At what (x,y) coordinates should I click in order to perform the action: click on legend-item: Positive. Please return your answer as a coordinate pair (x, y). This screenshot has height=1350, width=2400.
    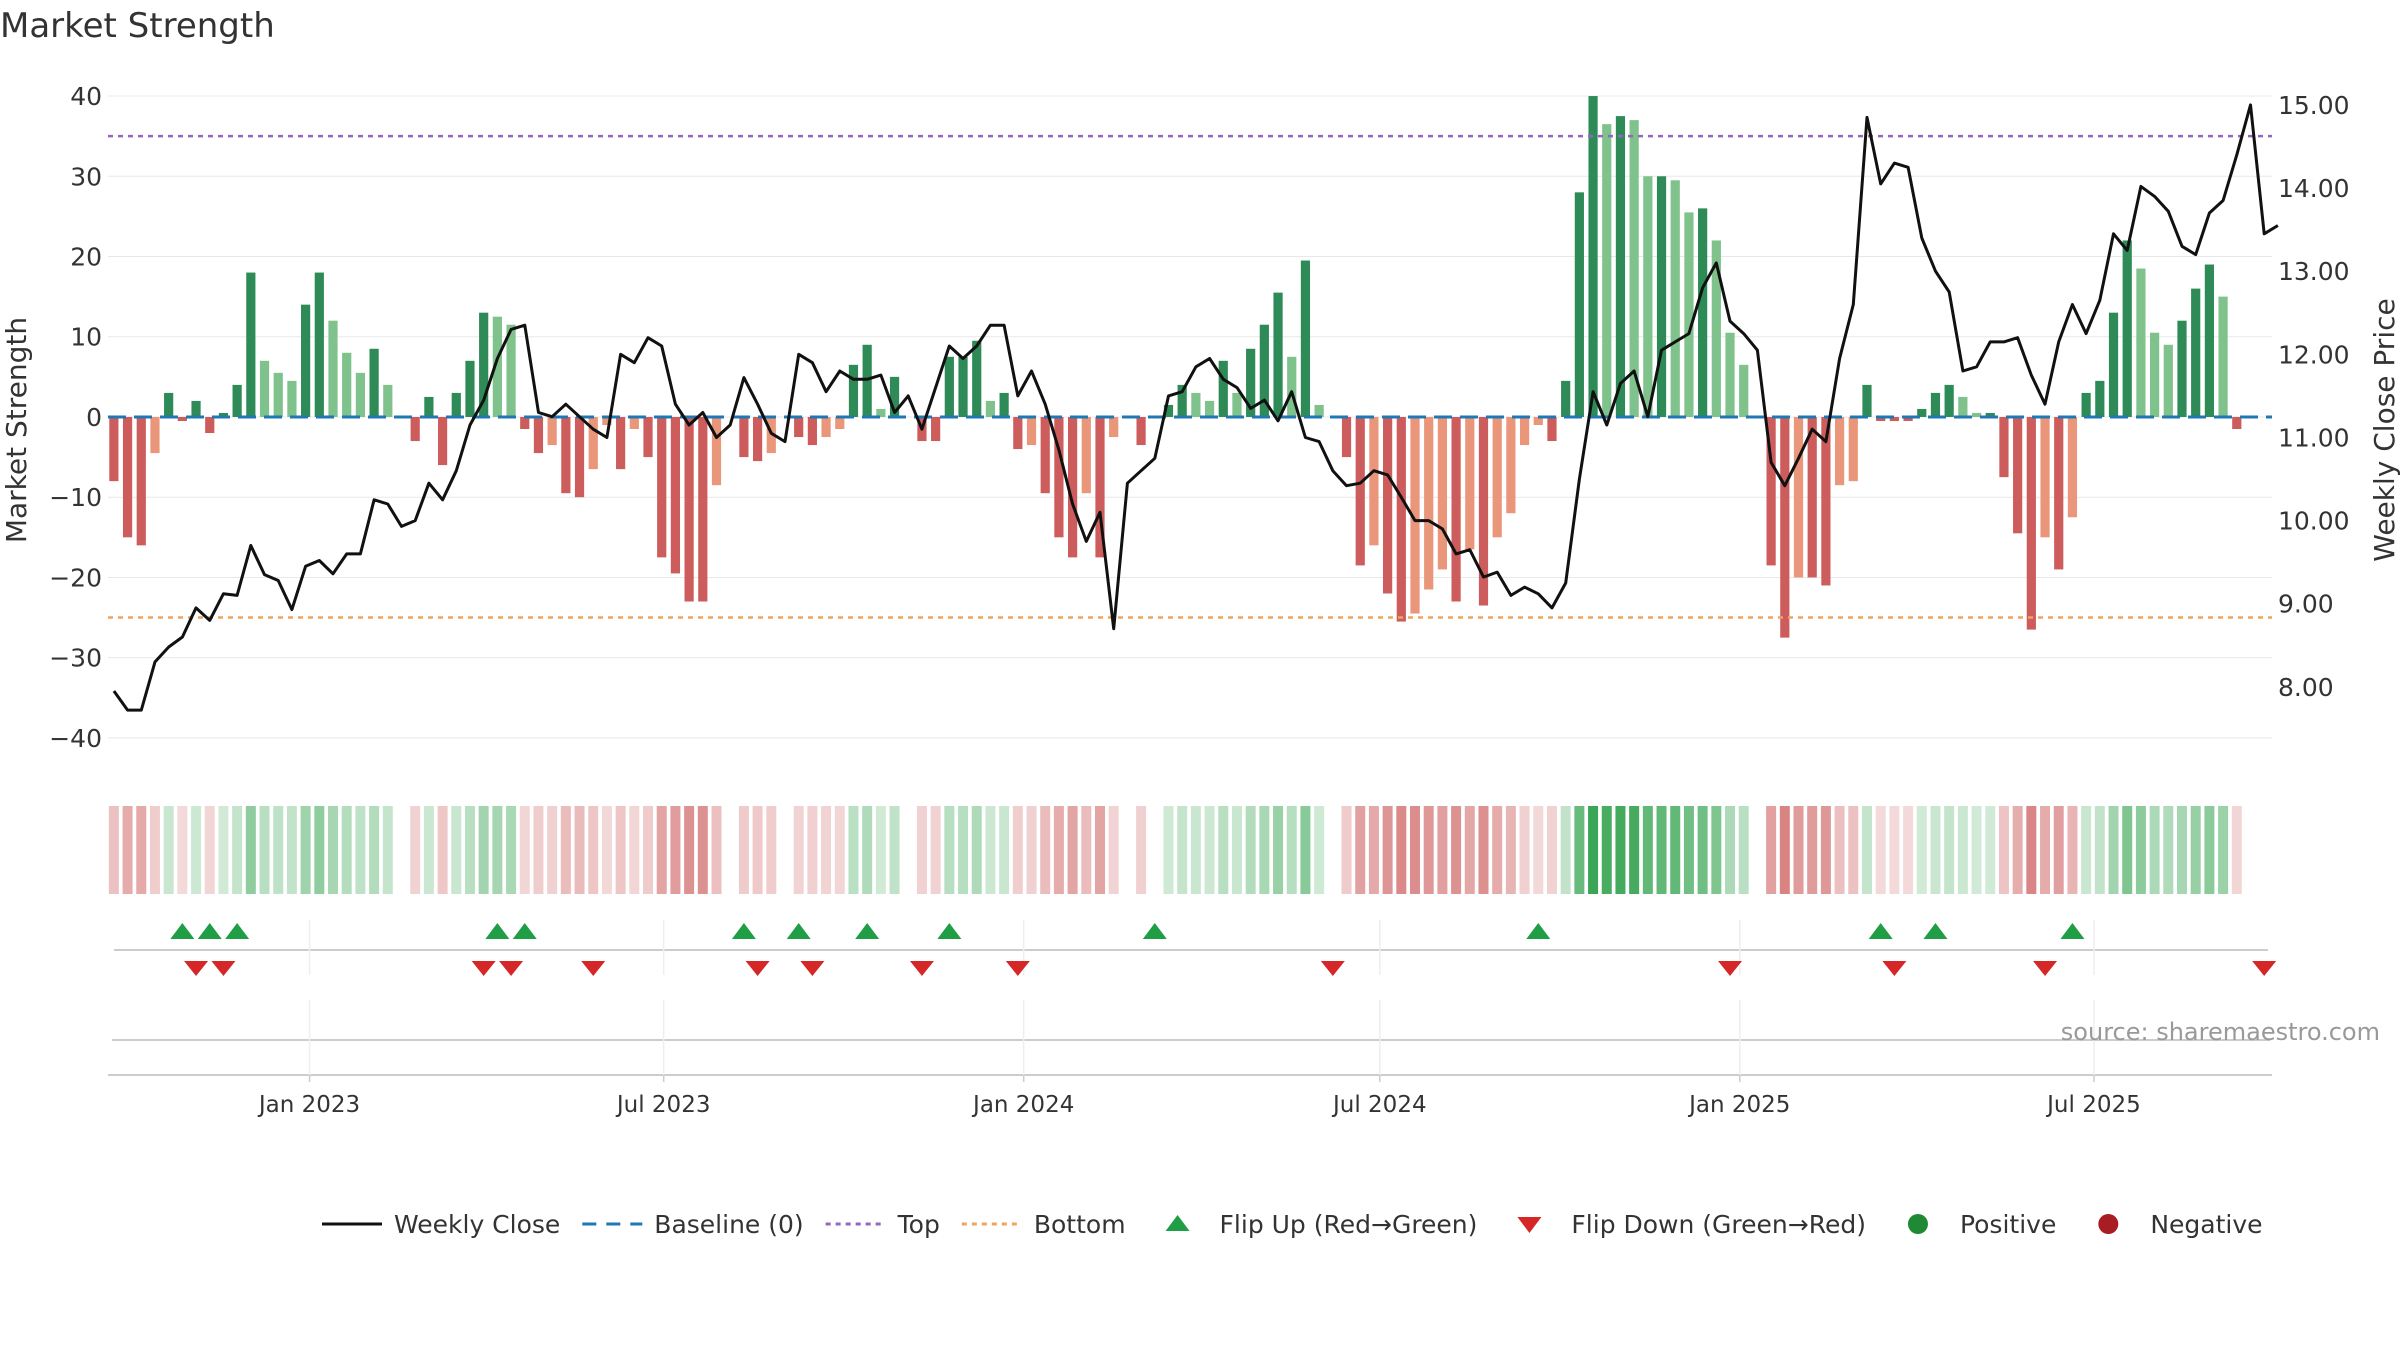
    Looking at the image, I should click on (1981, 1224).